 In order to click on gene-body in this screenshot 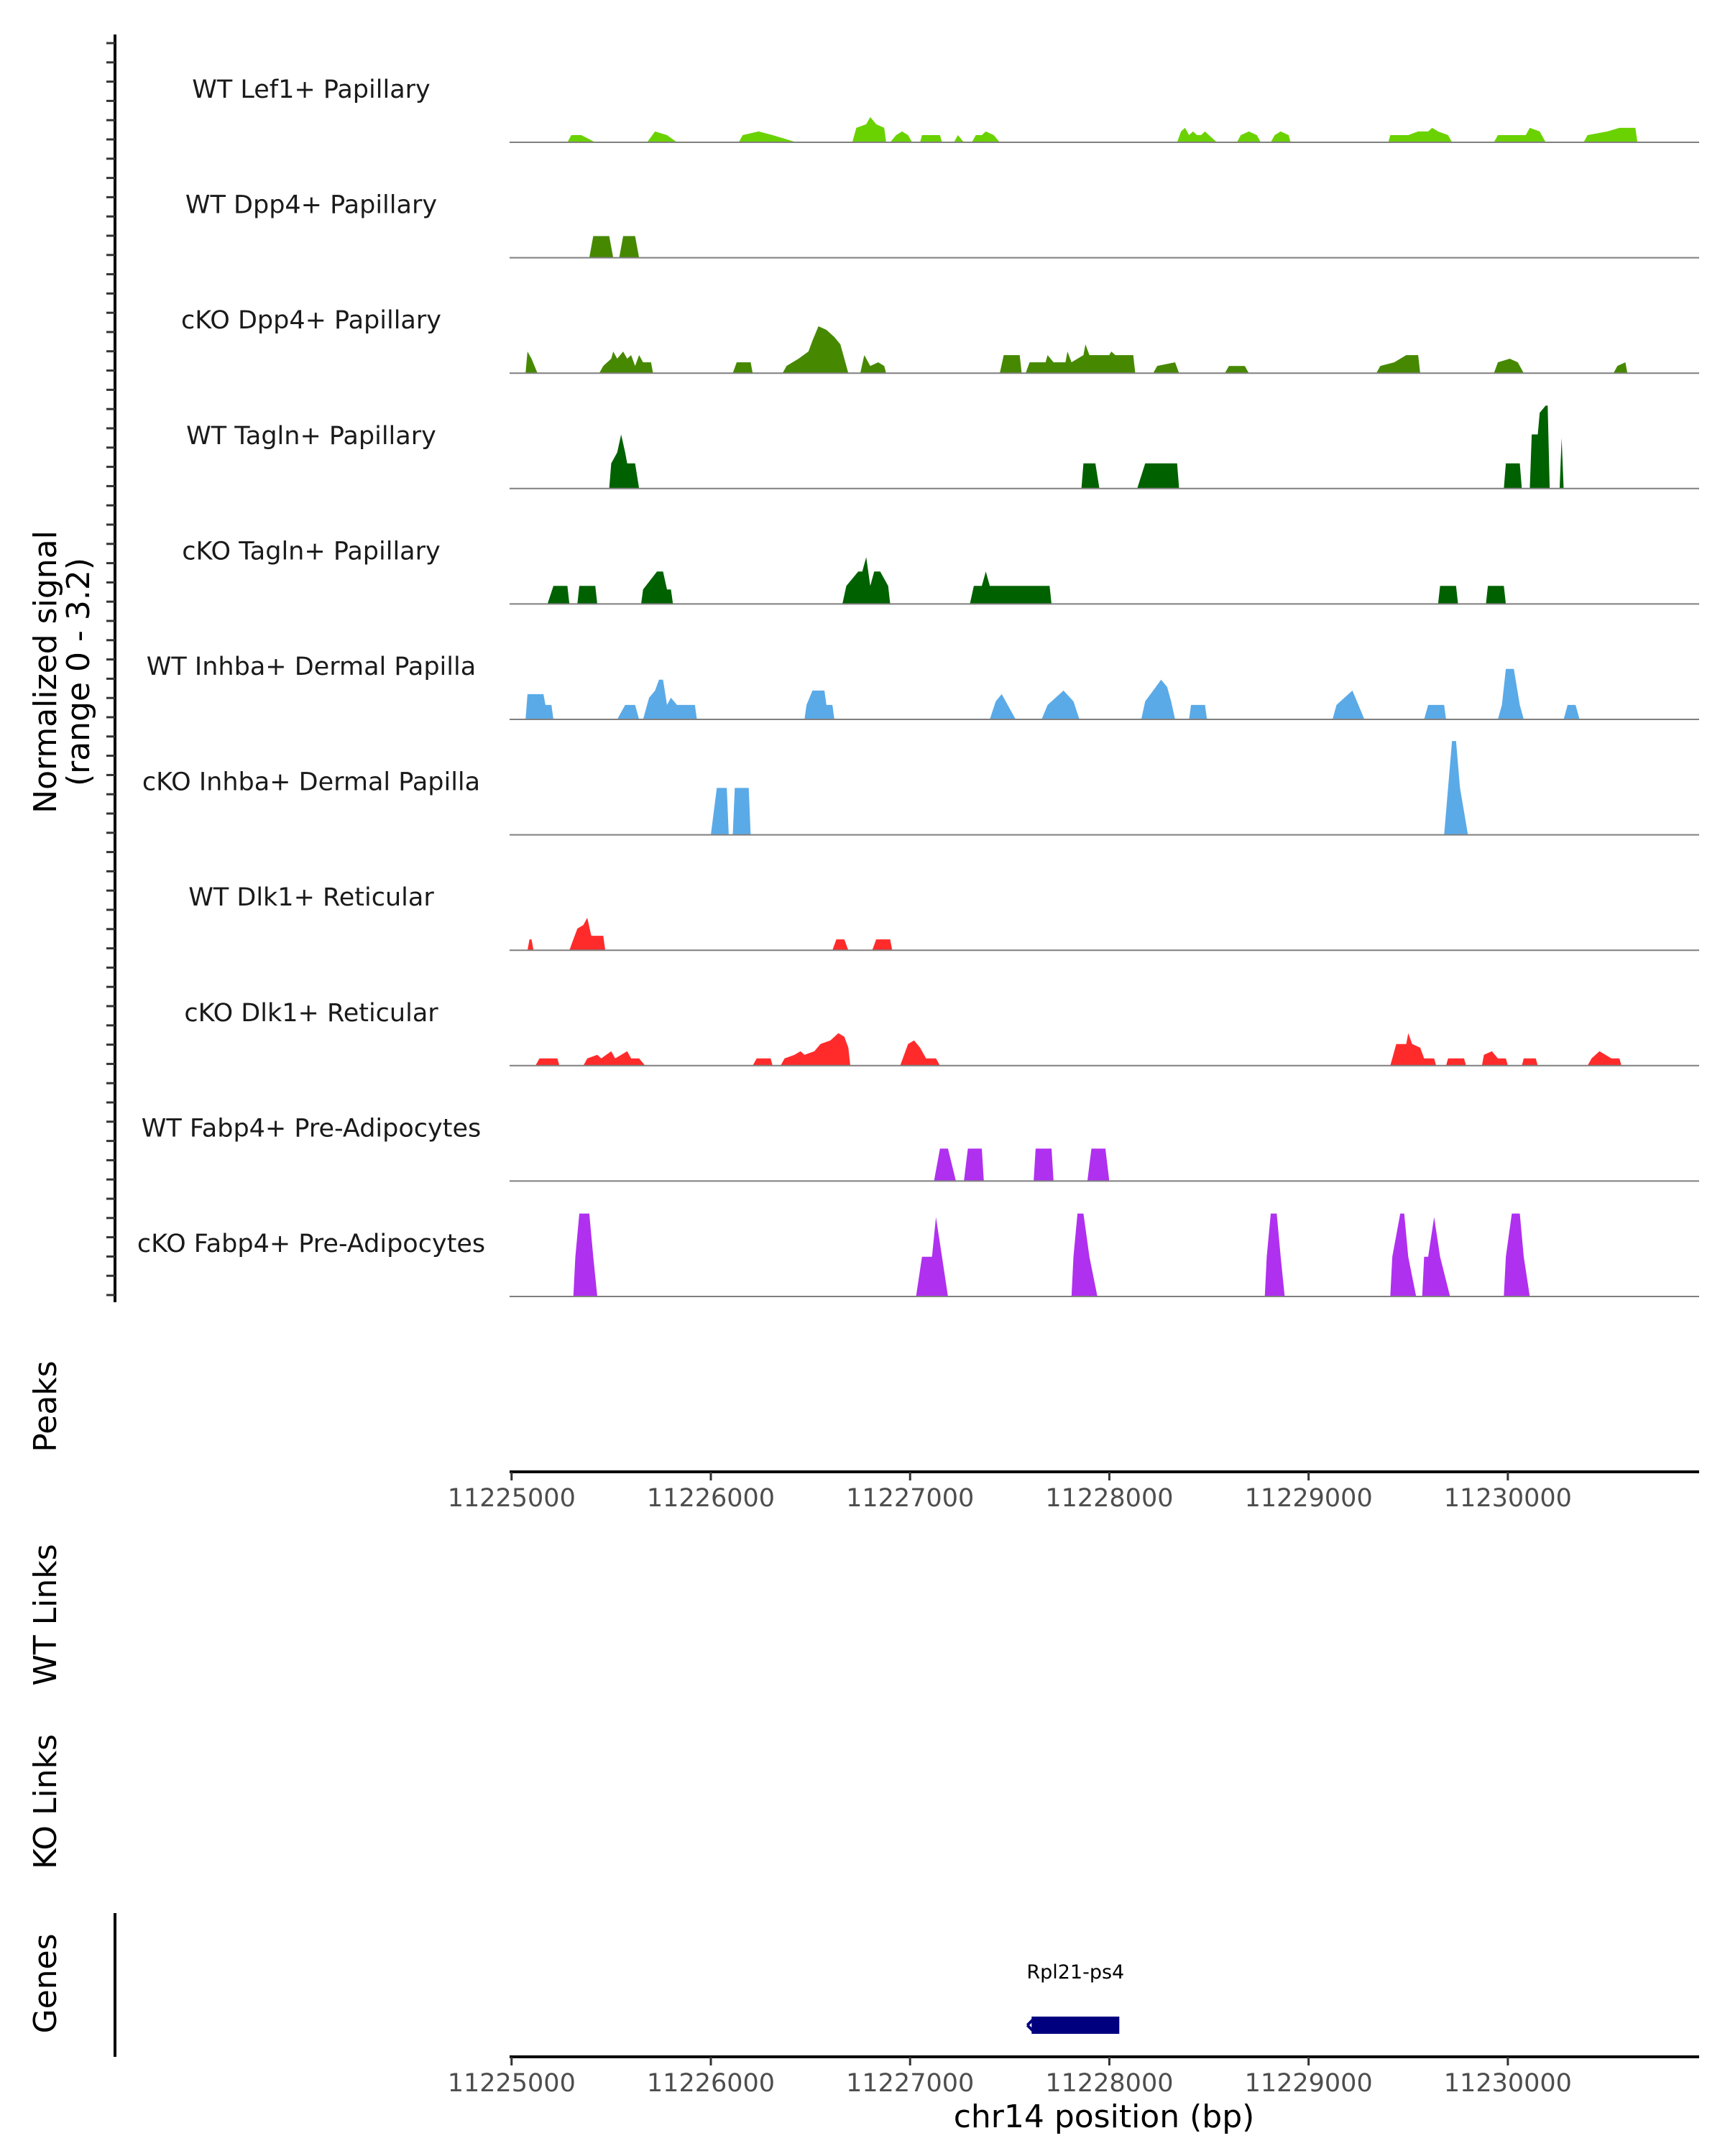, I will do `click(1075, 2025)`.